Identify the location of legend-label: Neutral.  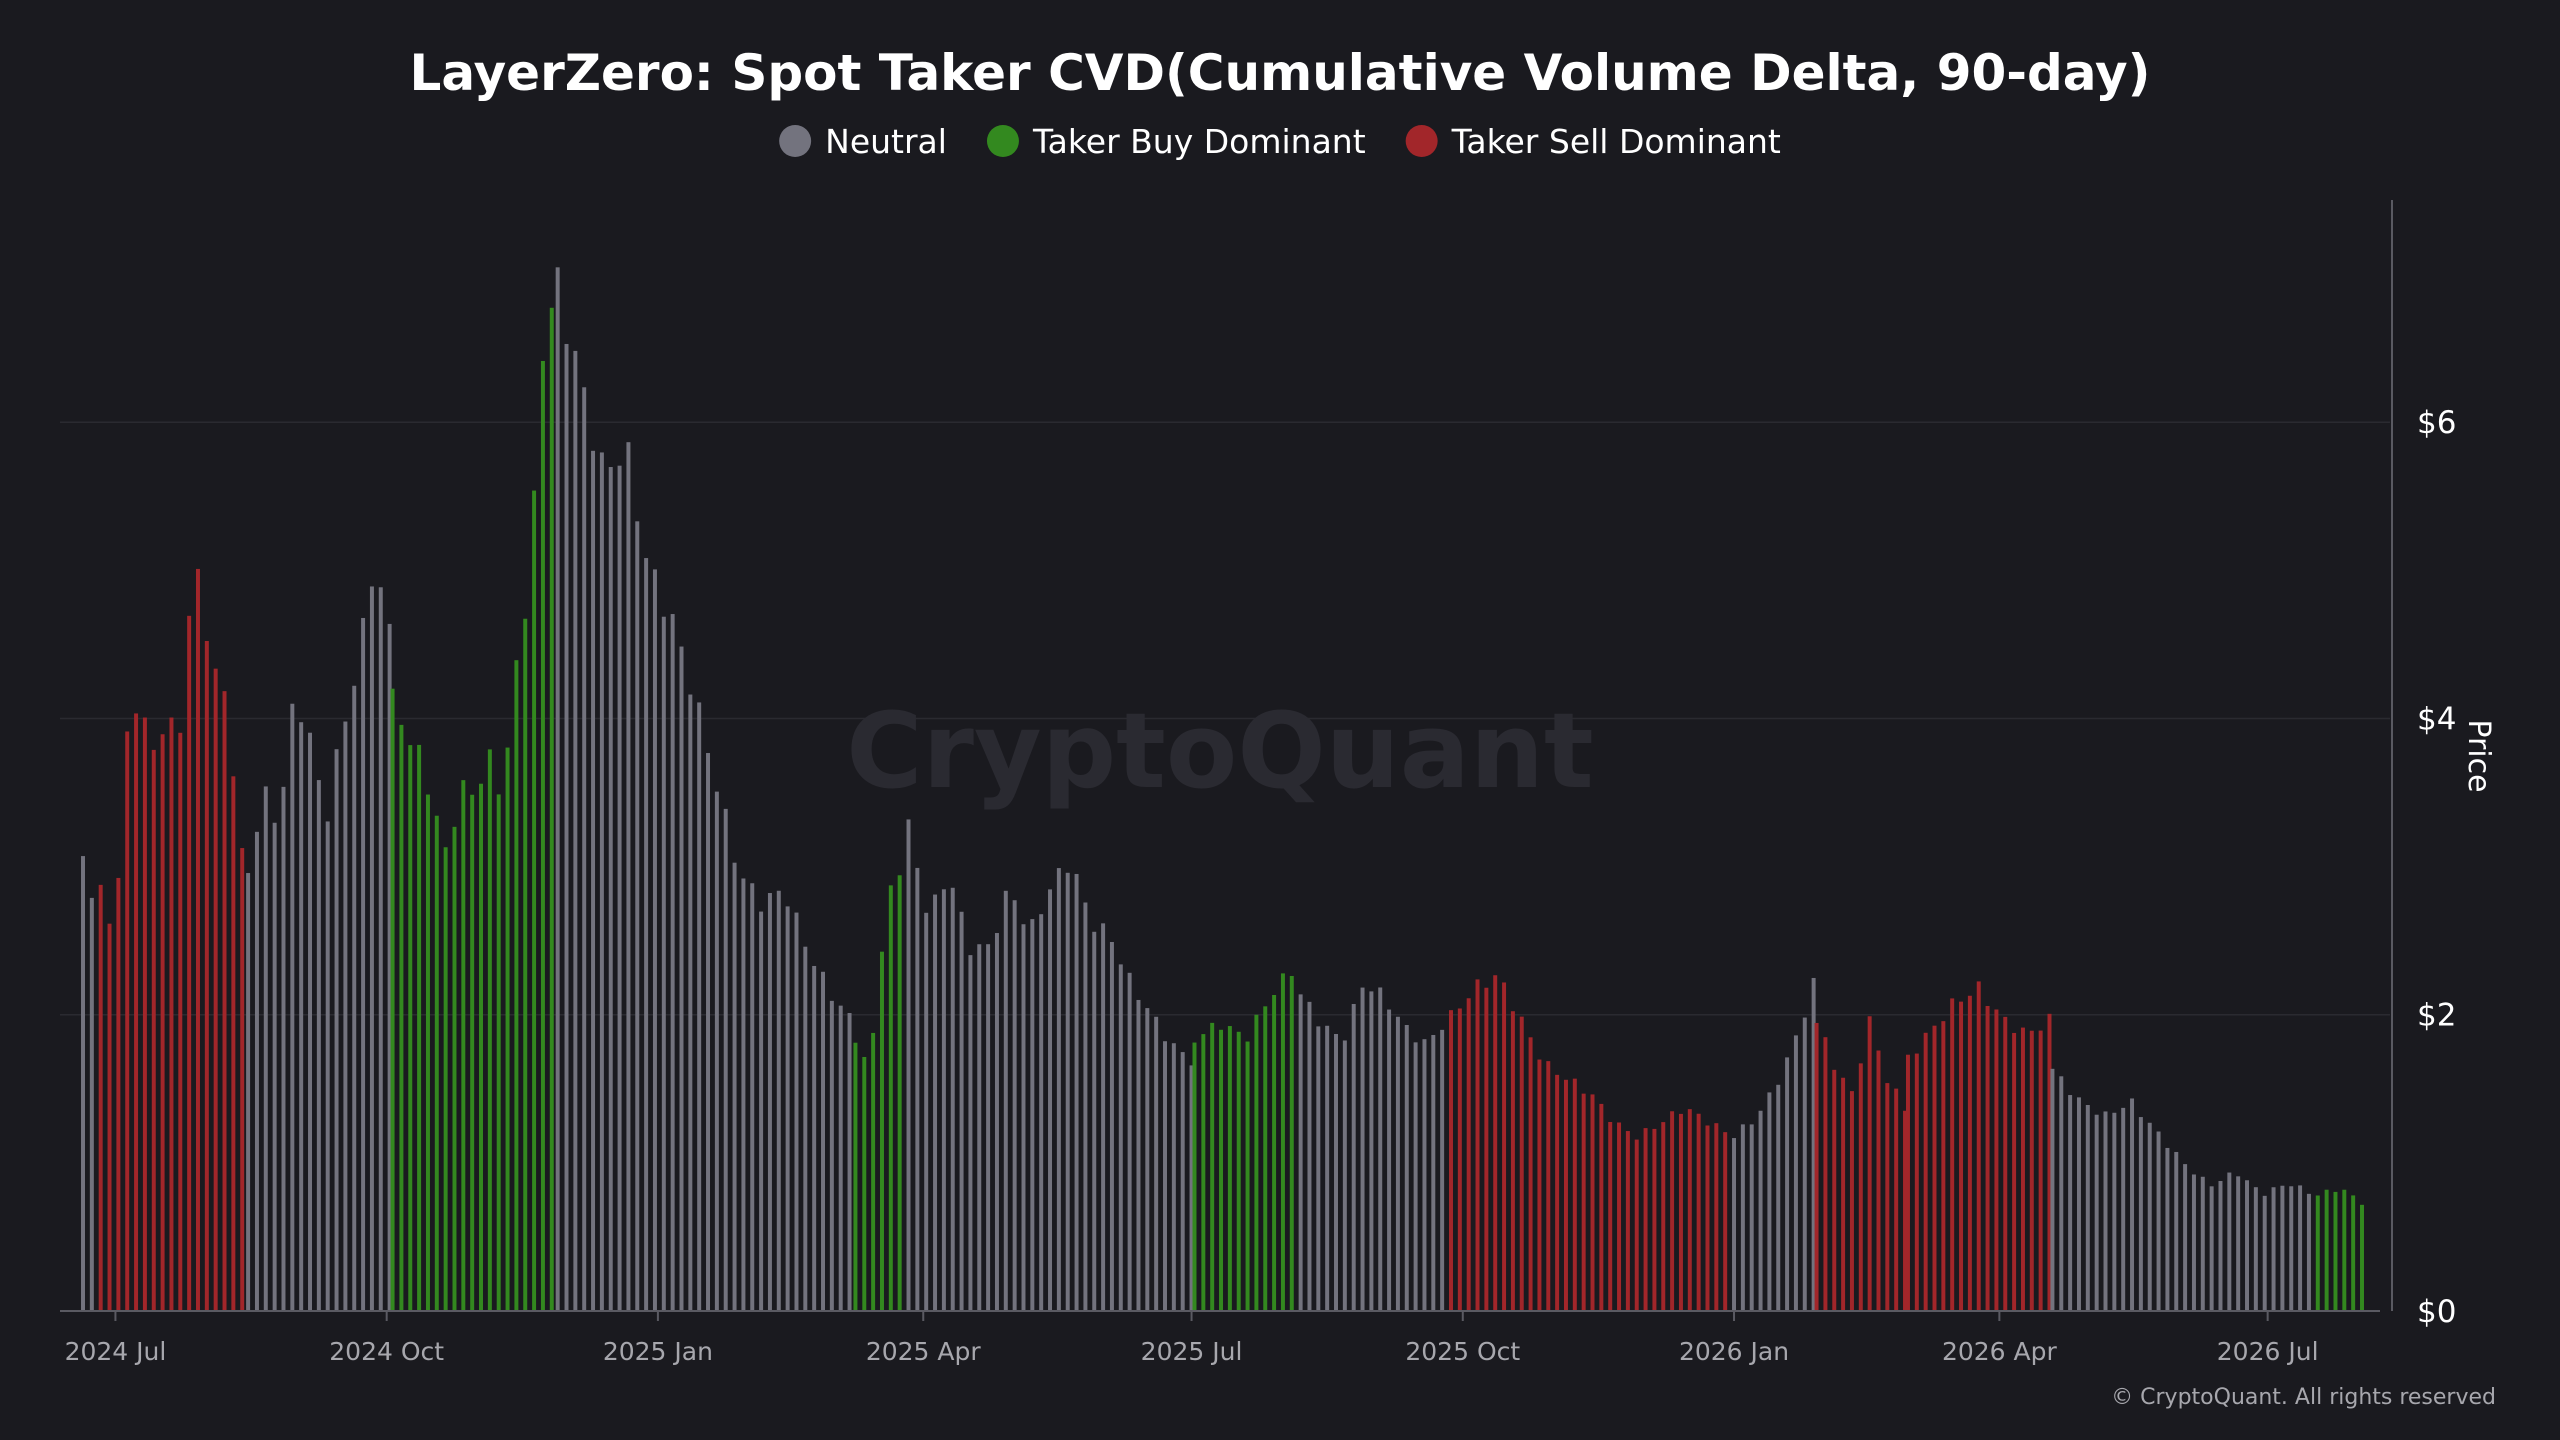
(886, 141).